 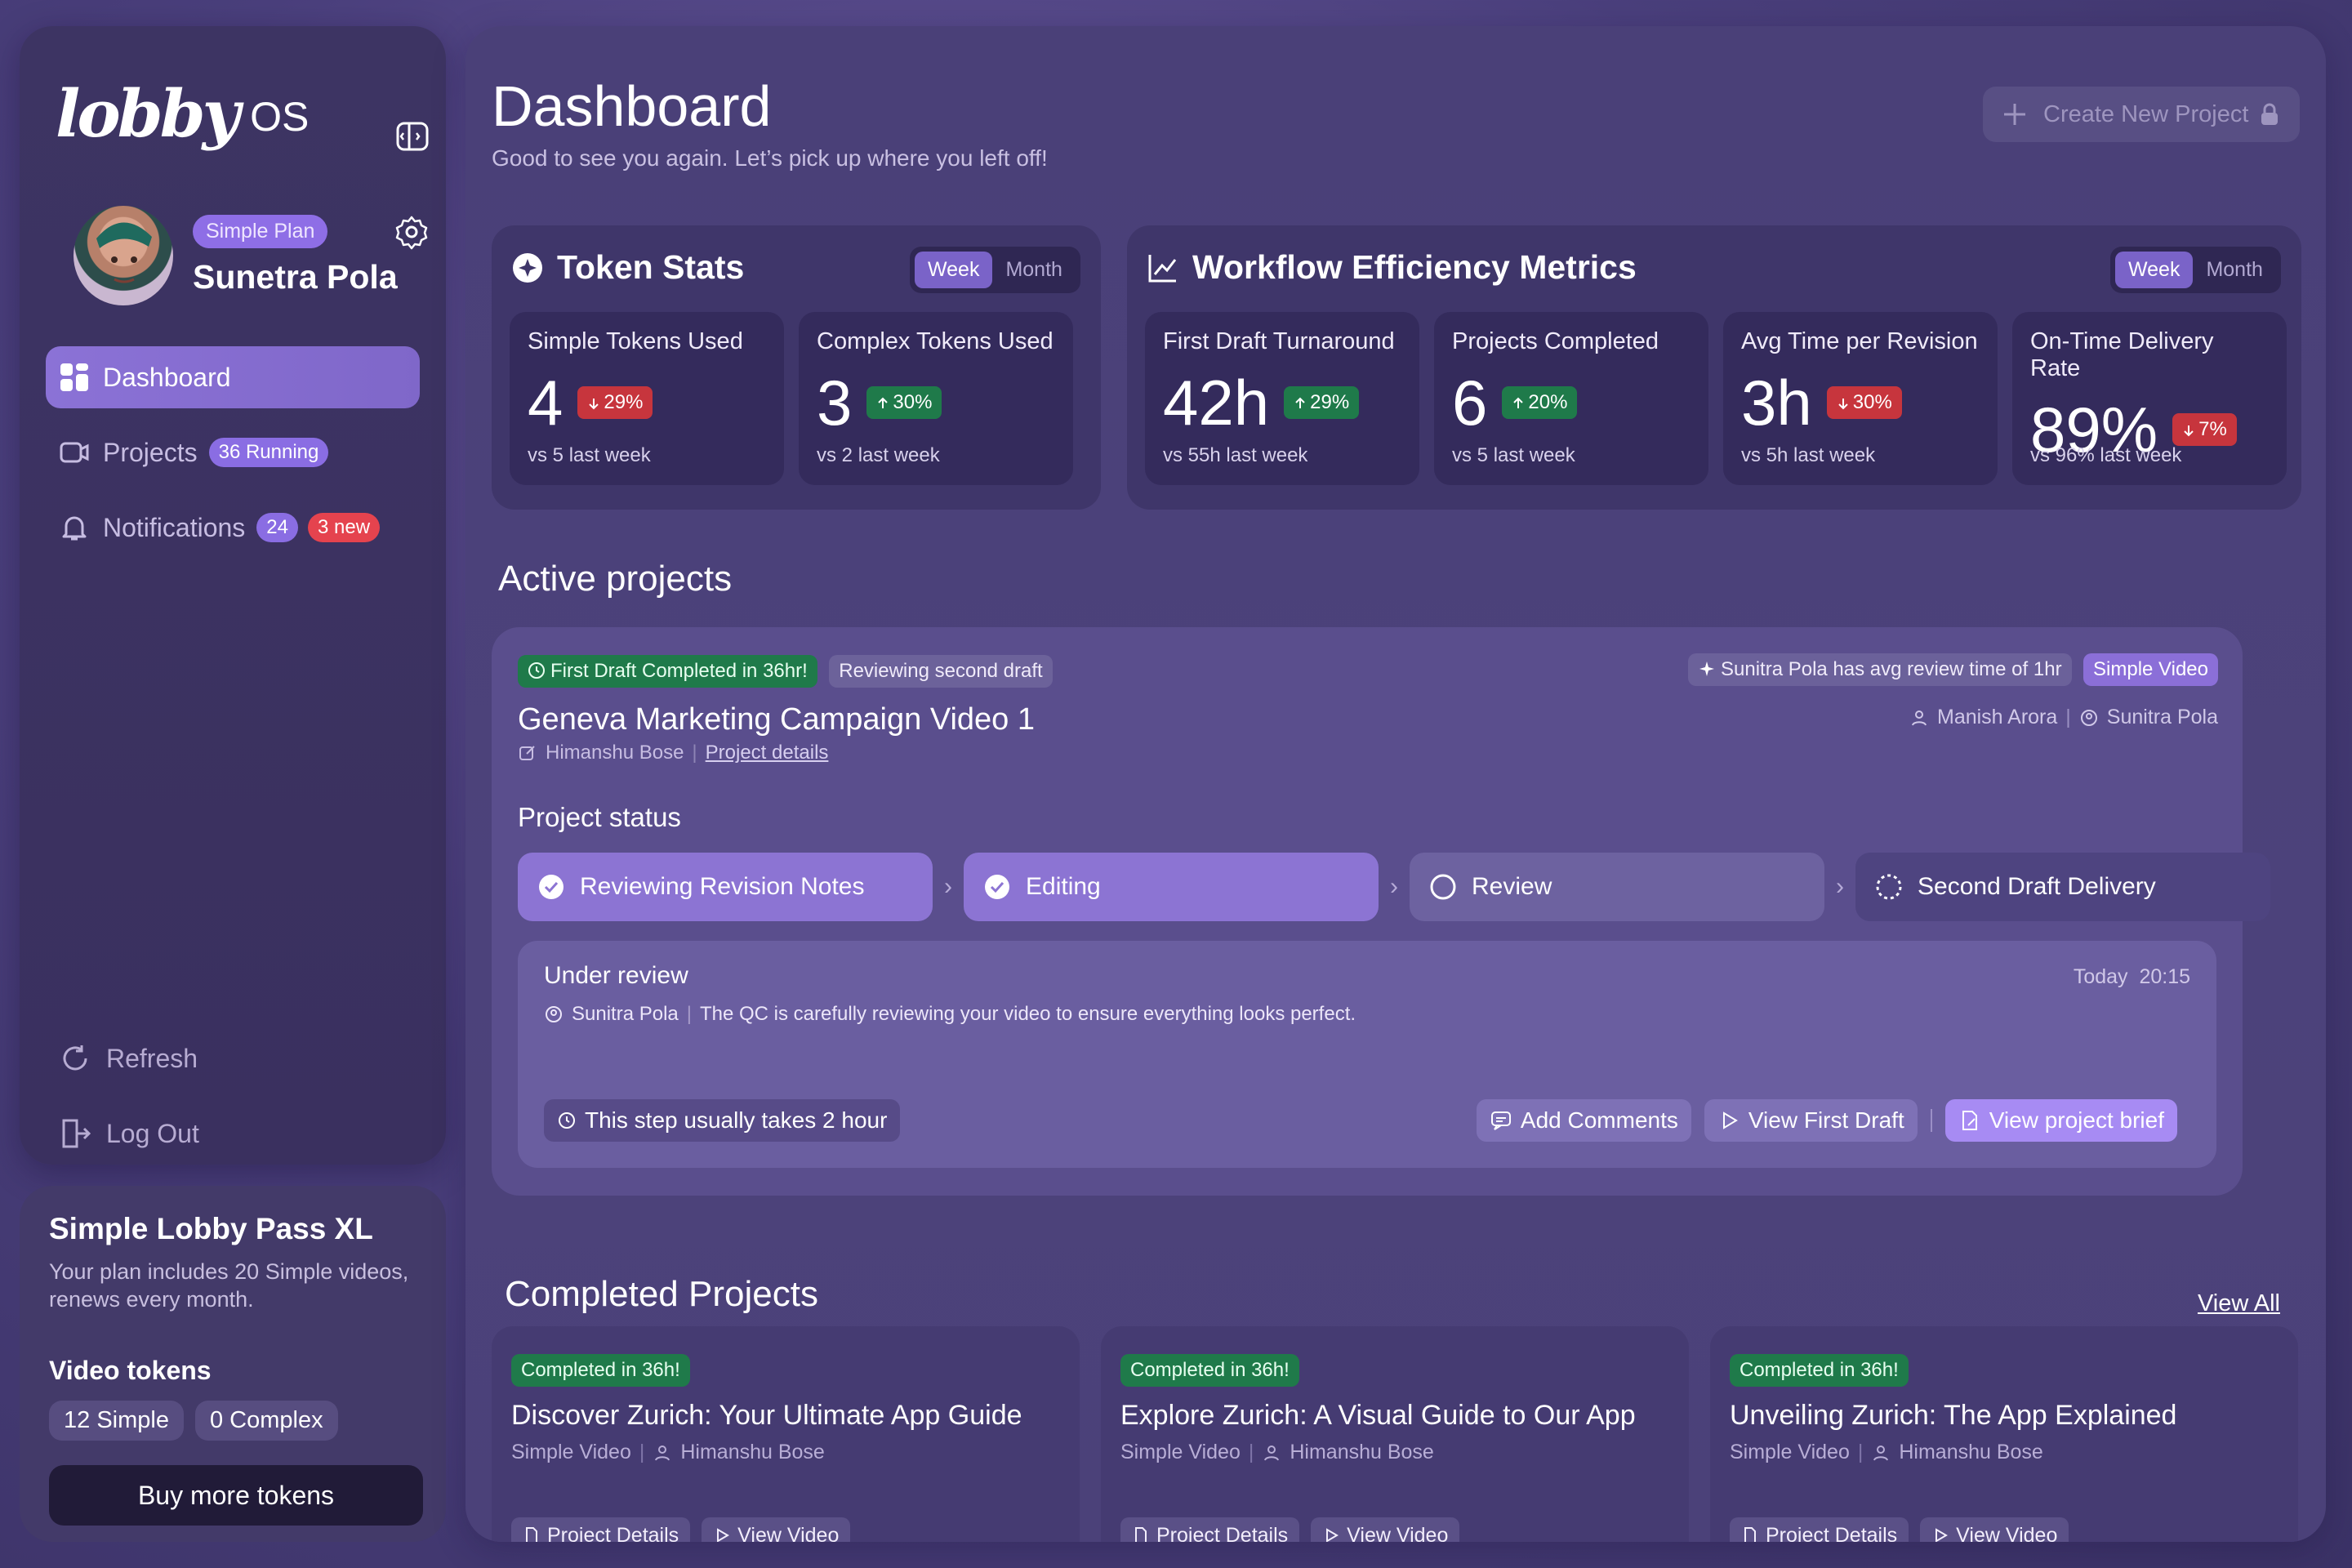 I want to click on sidebar-item-dashboard: Dashboard, so click(x=233, y=377).